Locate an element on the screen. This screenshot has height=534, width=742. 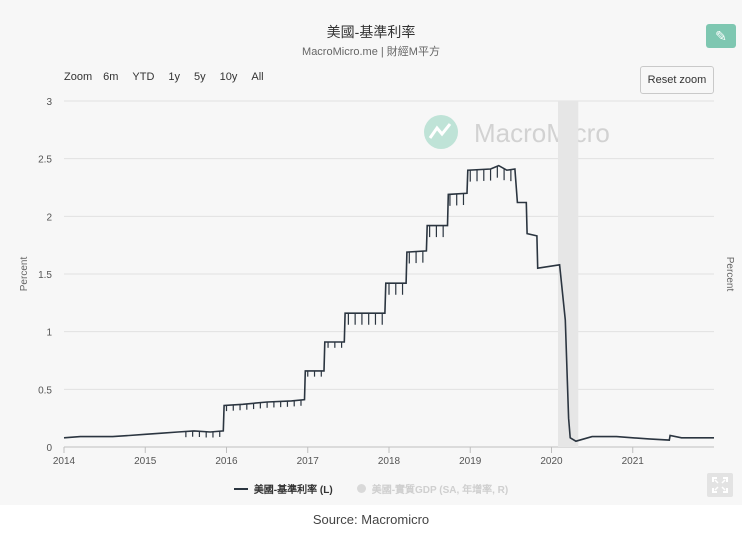
x-tick-label: 2018 is located at coordinates (389, 461).